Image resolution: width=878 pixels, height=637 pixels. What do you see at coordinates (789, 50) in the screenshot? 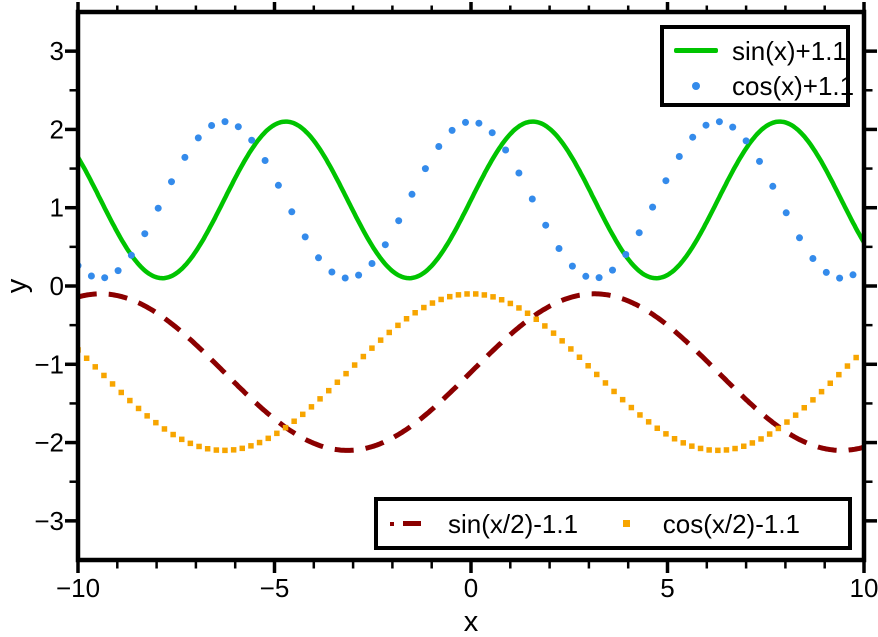
I see `legend-label: sin(x)+1.1` at bounding box center [789, 50].